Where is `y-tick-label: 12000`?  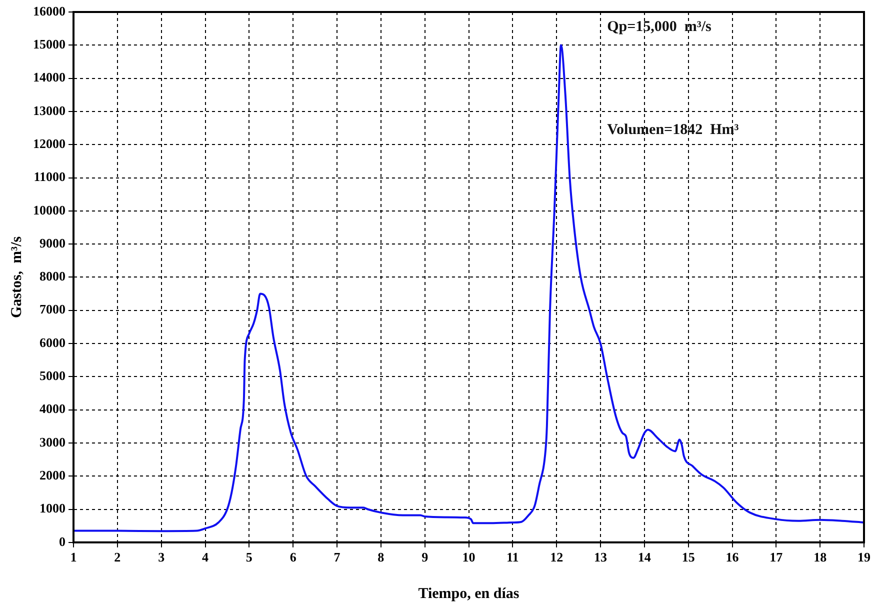 y-tick-label: 12000 is located at coordinates (49, 143).